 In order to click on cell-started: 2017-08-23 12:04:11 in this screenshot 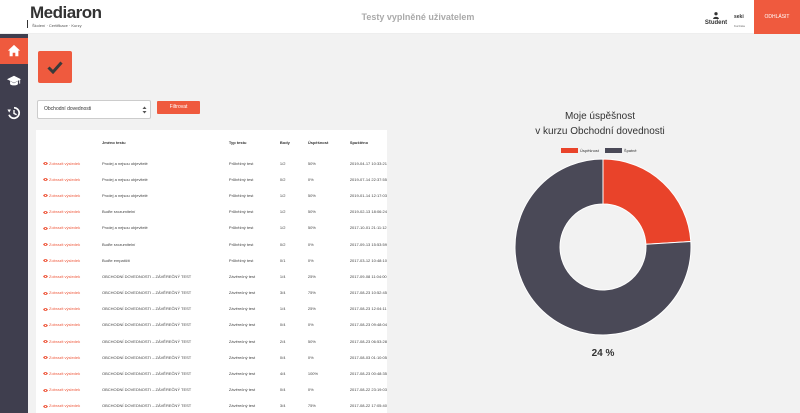, I will do `click(368, 309)`.